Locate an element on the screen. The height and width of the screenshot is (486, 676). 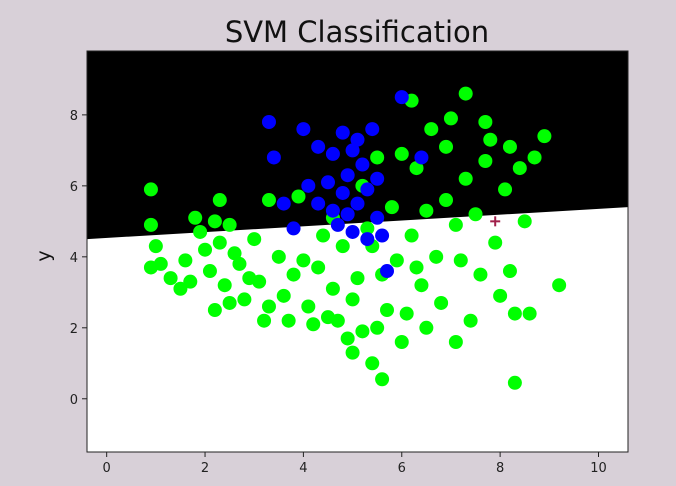
x-tick-label: 0 is located at coordinates (107, 468).